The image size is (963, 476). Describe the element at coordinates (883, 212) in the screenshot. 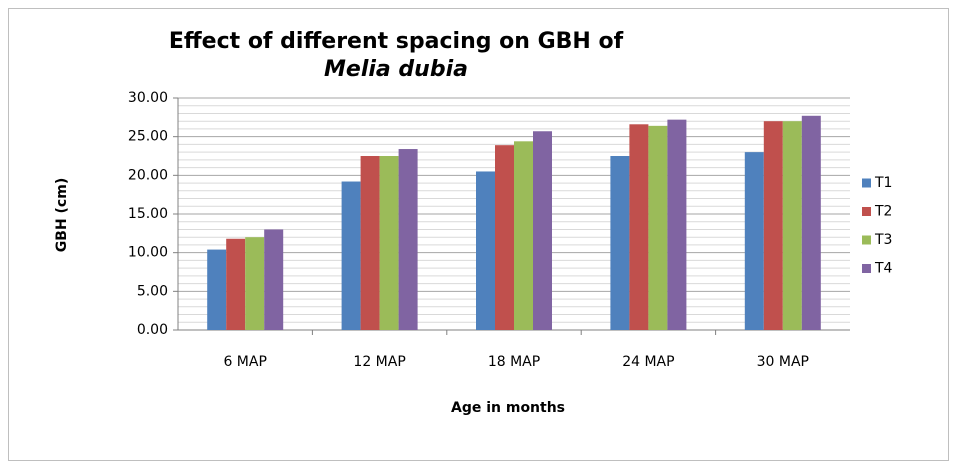

I see `legend-label: T2` at that location.